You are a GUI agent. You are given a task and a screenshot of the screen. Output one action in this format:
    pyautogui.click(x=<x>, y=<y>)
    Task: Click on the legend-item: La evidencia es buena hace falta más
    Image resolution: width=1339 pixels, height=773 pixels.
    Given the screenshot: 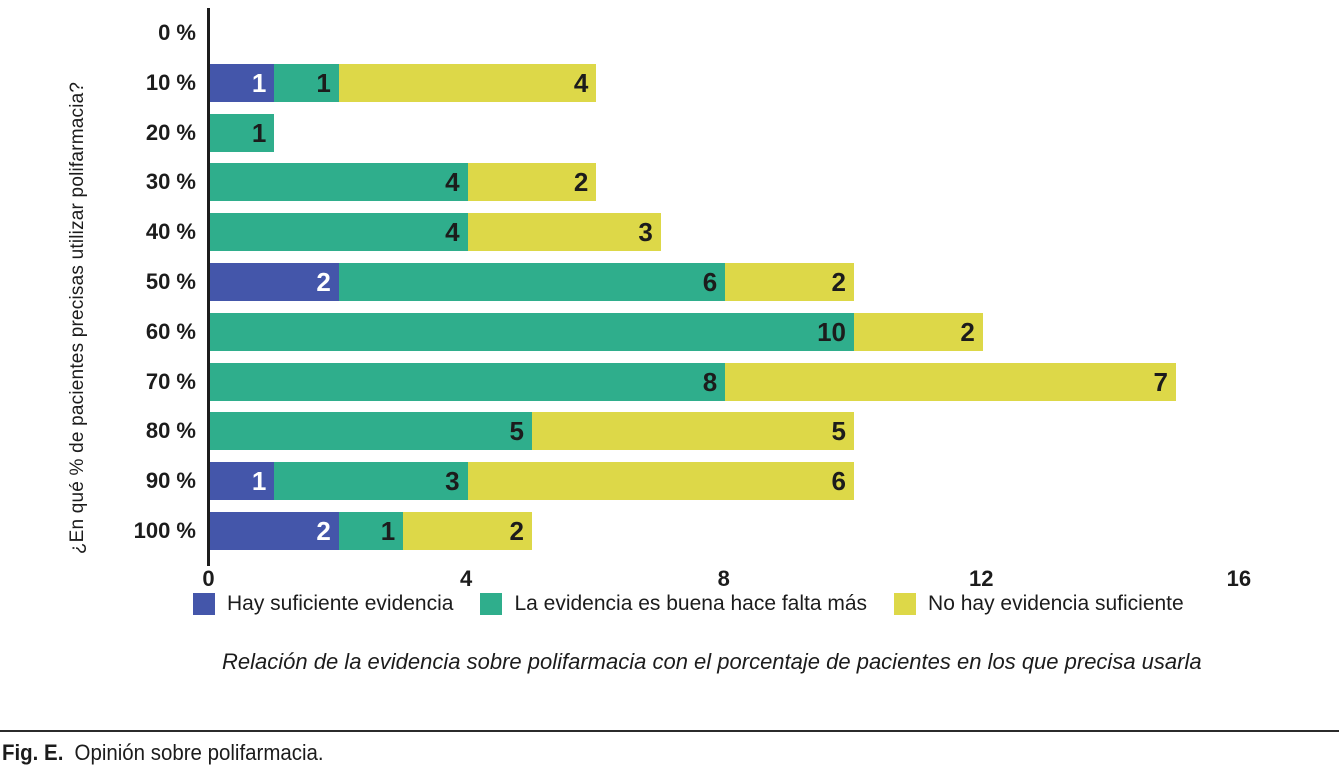 What is the action you would take?
    pyautogui.click(x=673, y=604)
    